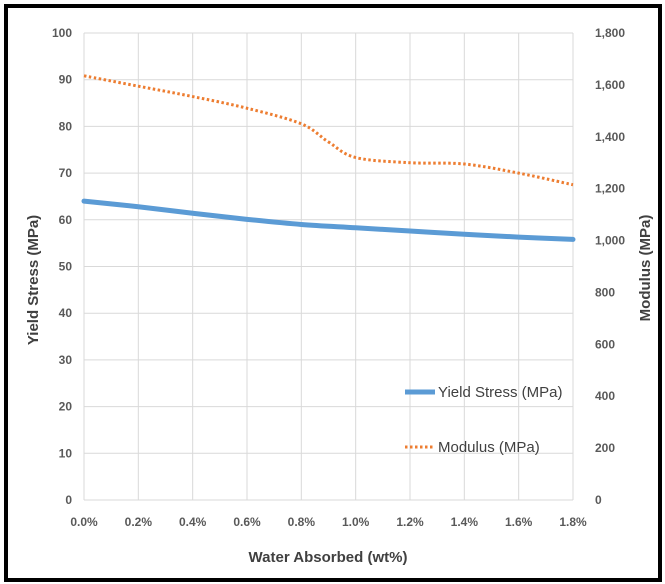 Image resolution: width=665 pixels, height=584 pixels. What do you see at coordinates (610, 241) in the screenshot?
I see `y2-tick-label: 1,000` at bounding box center [610, 241].